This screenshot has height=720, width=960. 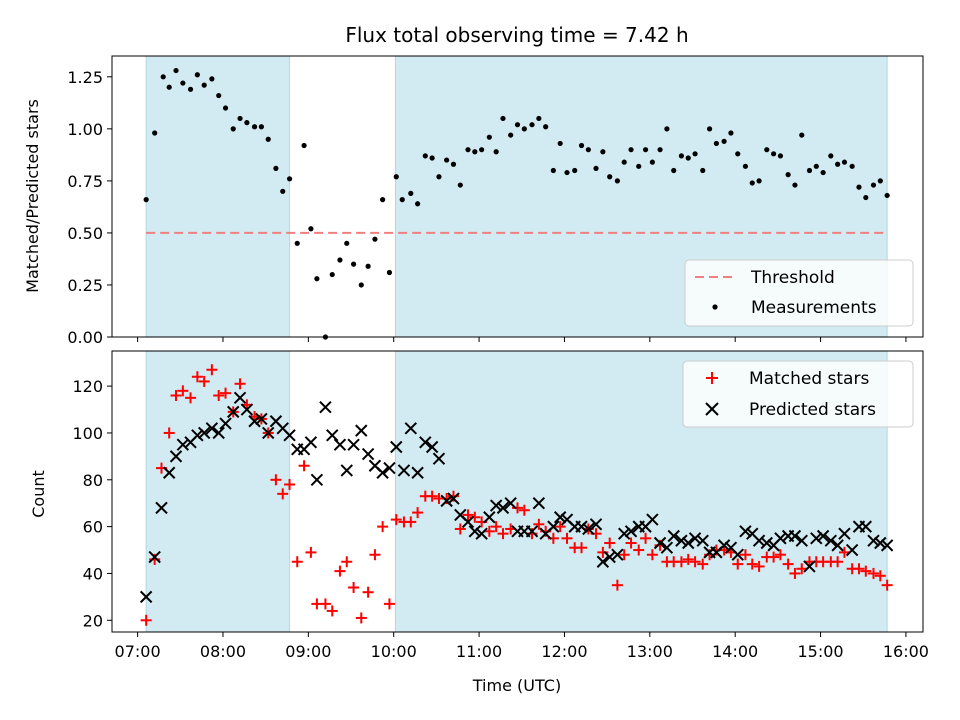 What do you see at coordinates (812, 410) in the screenshot?
I see `legend-predicted-label: Predicted stars` at bounding box center [812, 410].